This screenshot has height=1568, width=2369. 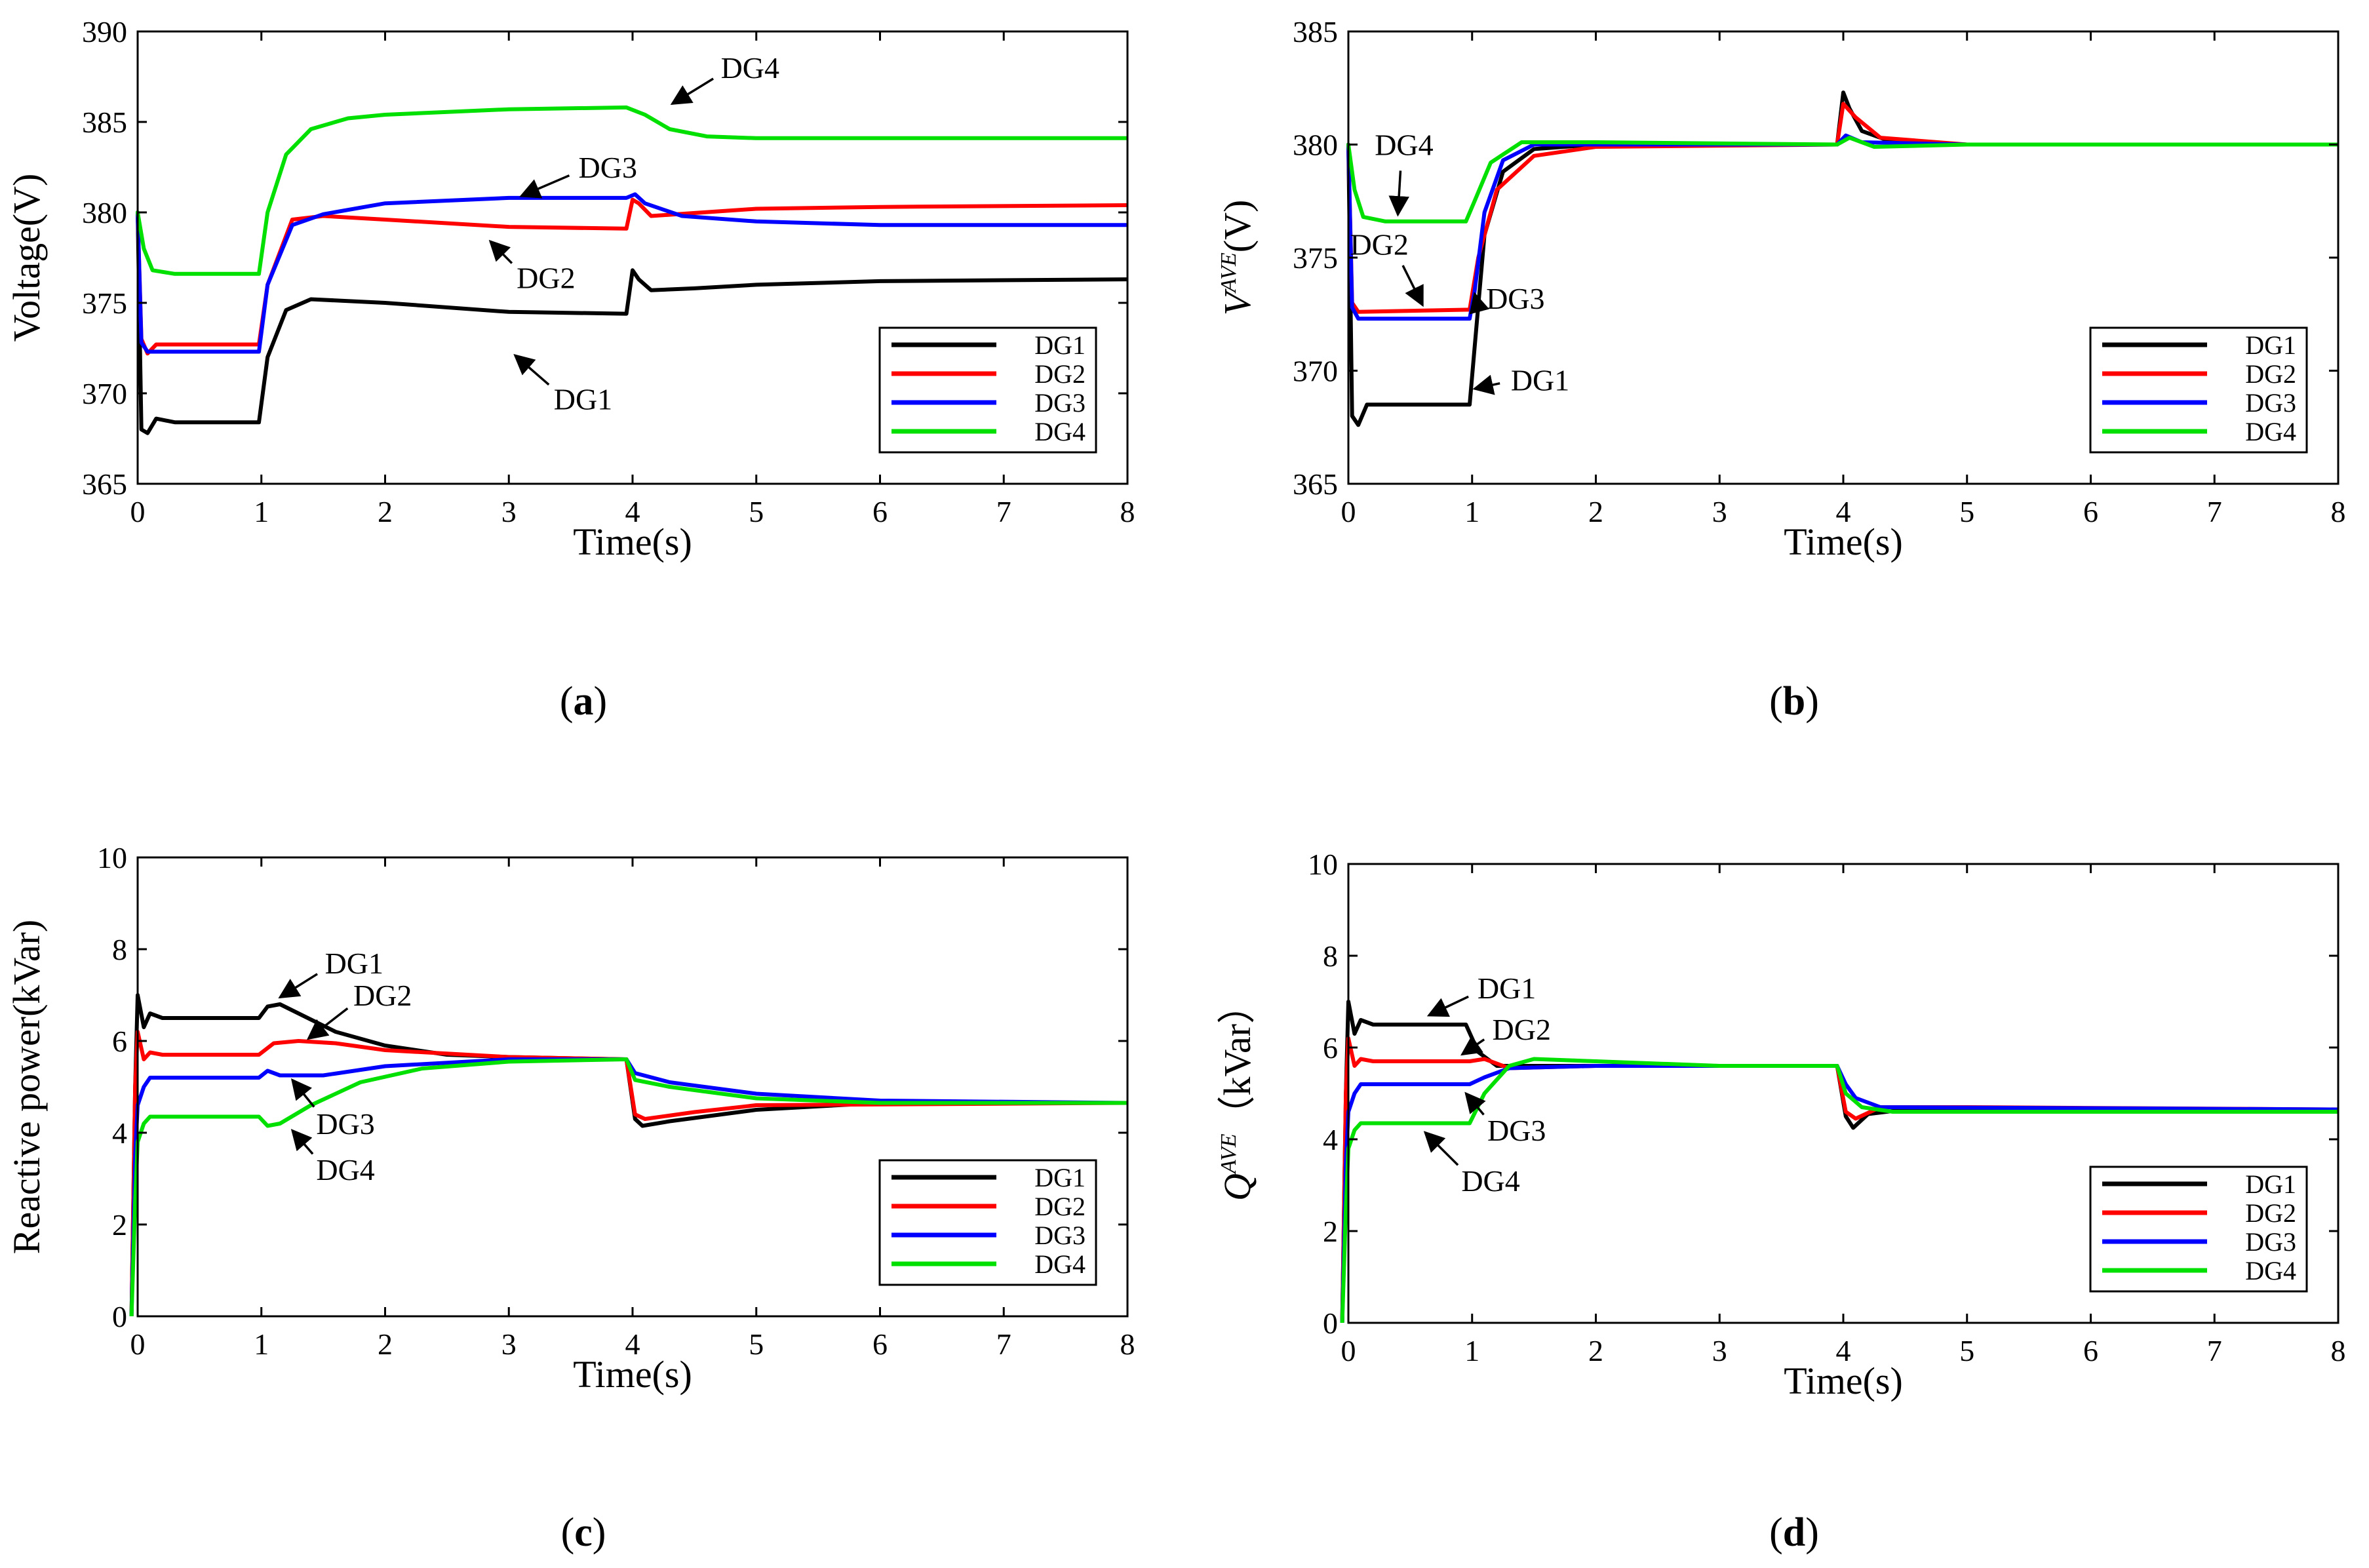 I want to click on caption-letter: b, so click(x=1794, y=701).